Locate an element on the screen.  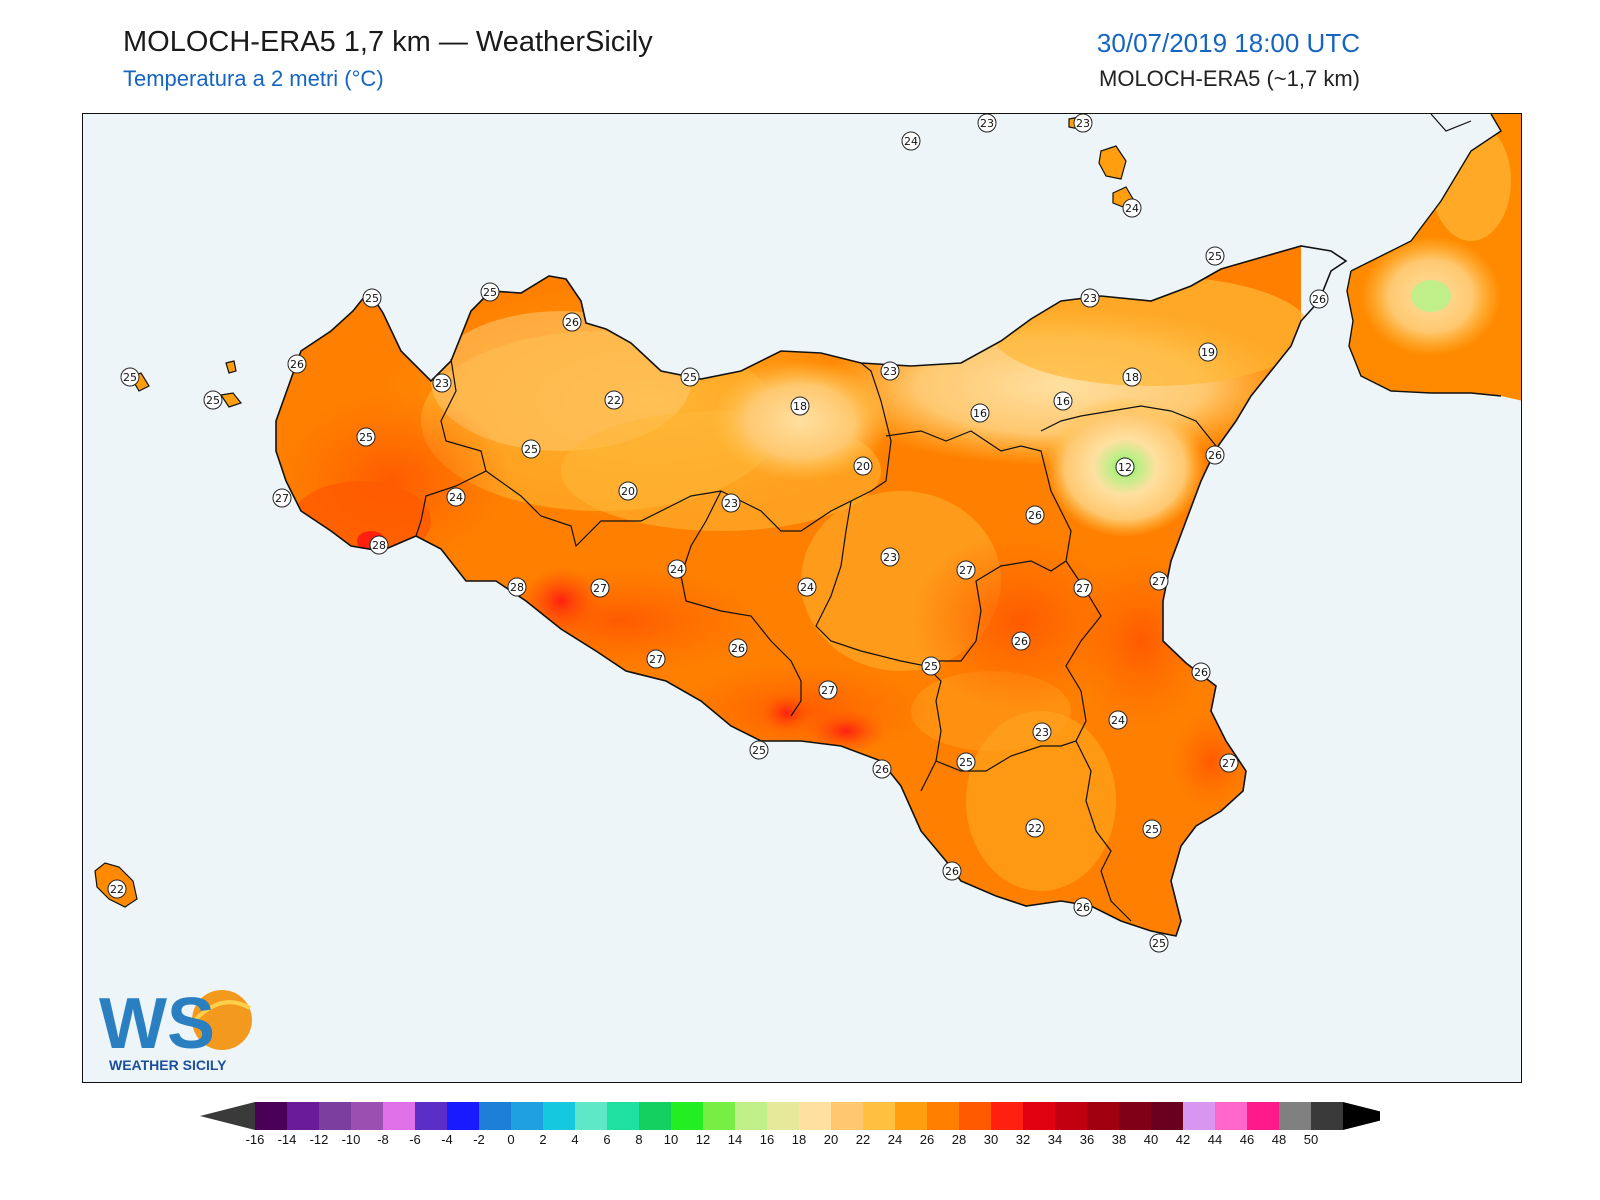
station-value: 20 is located at coordinates (863, 466).